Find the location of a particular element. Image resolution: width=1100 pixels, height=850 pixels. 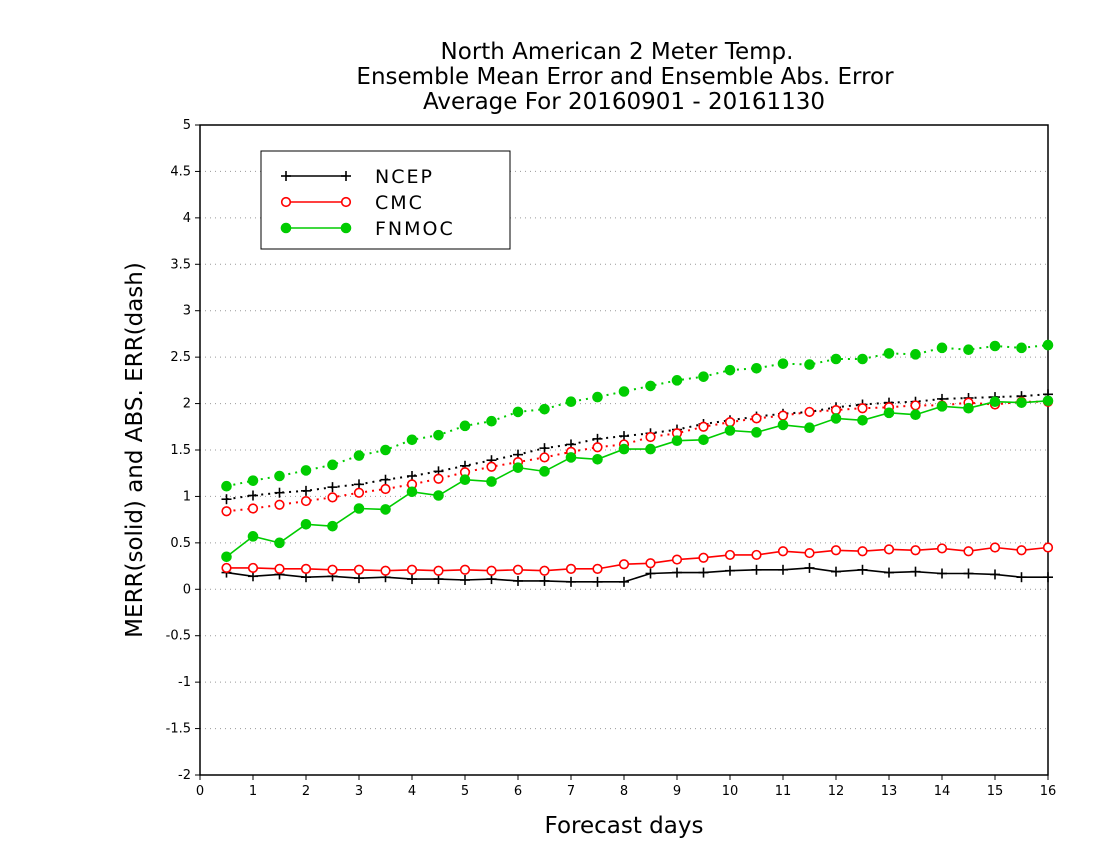

y-tick-label: 2 is located at coordinates (187, 404).